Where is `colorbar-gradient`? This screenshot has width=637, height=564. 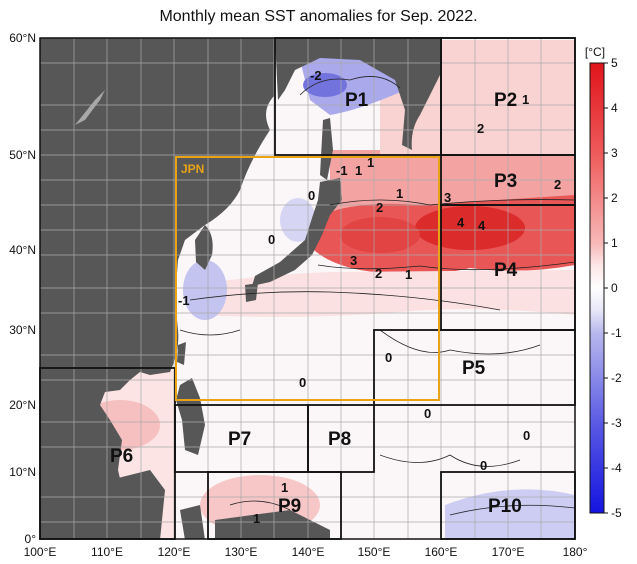
colorbar-gradient is located at coordinates (597, 288).